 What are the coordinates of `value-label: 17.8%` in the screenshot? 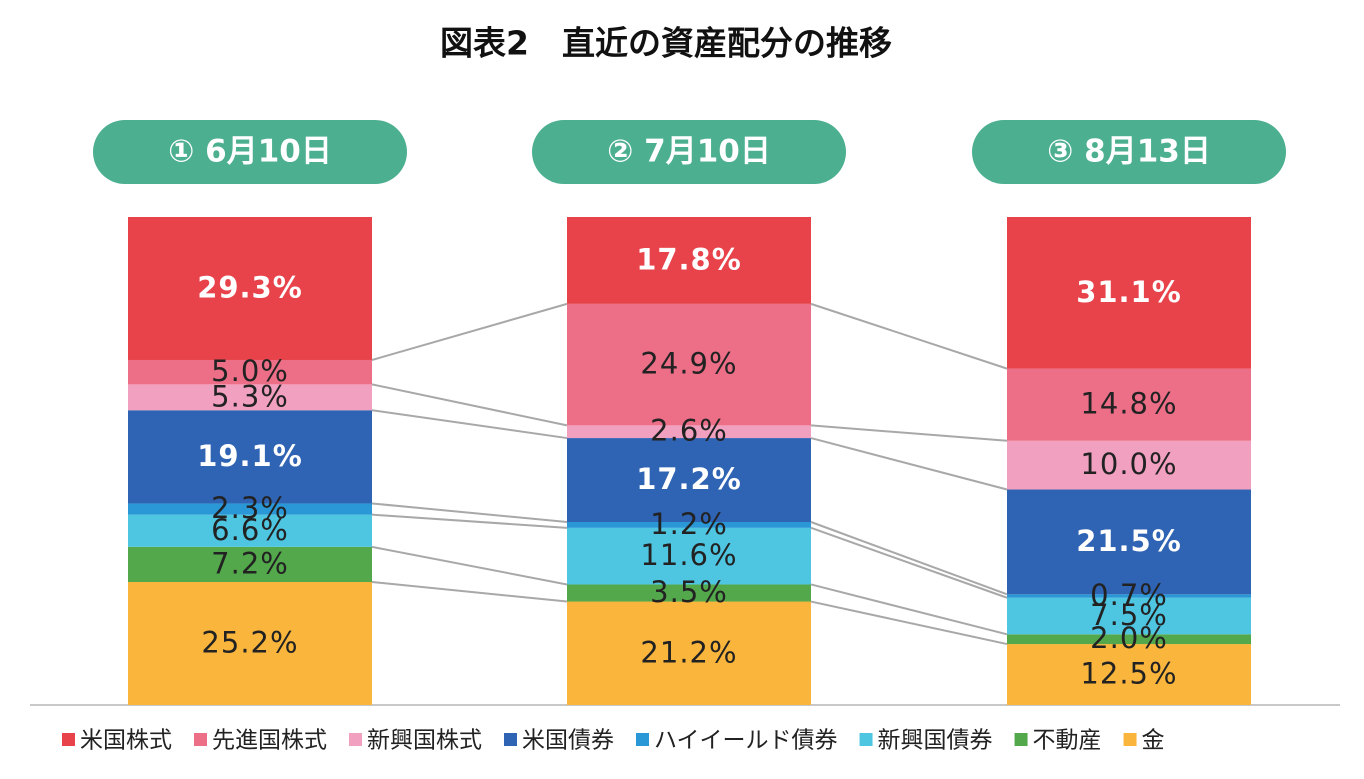 It's located at (689, 259).